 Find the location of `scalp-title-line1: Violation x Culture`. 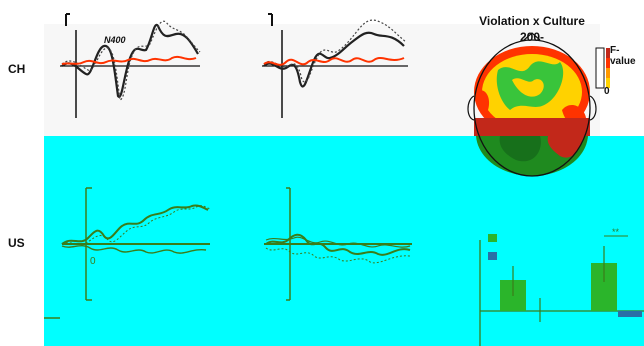

scalp-title-line1: Violation x Culture is located at coordinates (532, 21).